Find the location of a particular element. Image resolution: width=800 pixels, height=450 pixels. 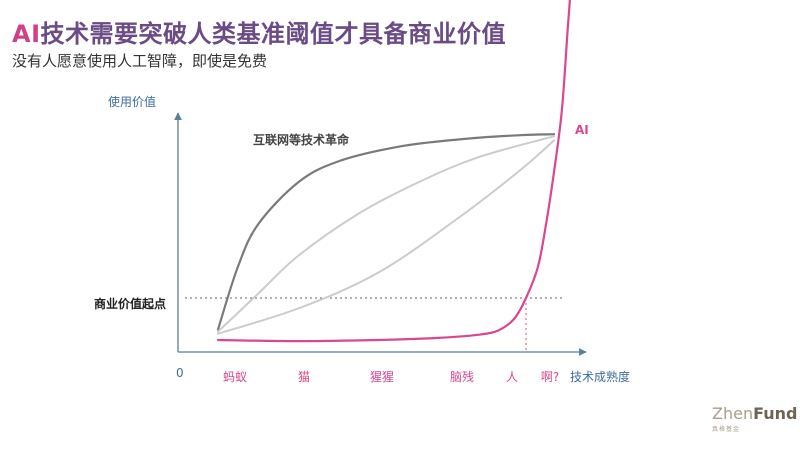

zhenfund-logo: ZhenFund 真格基金 is located at coordinates (754, 420).